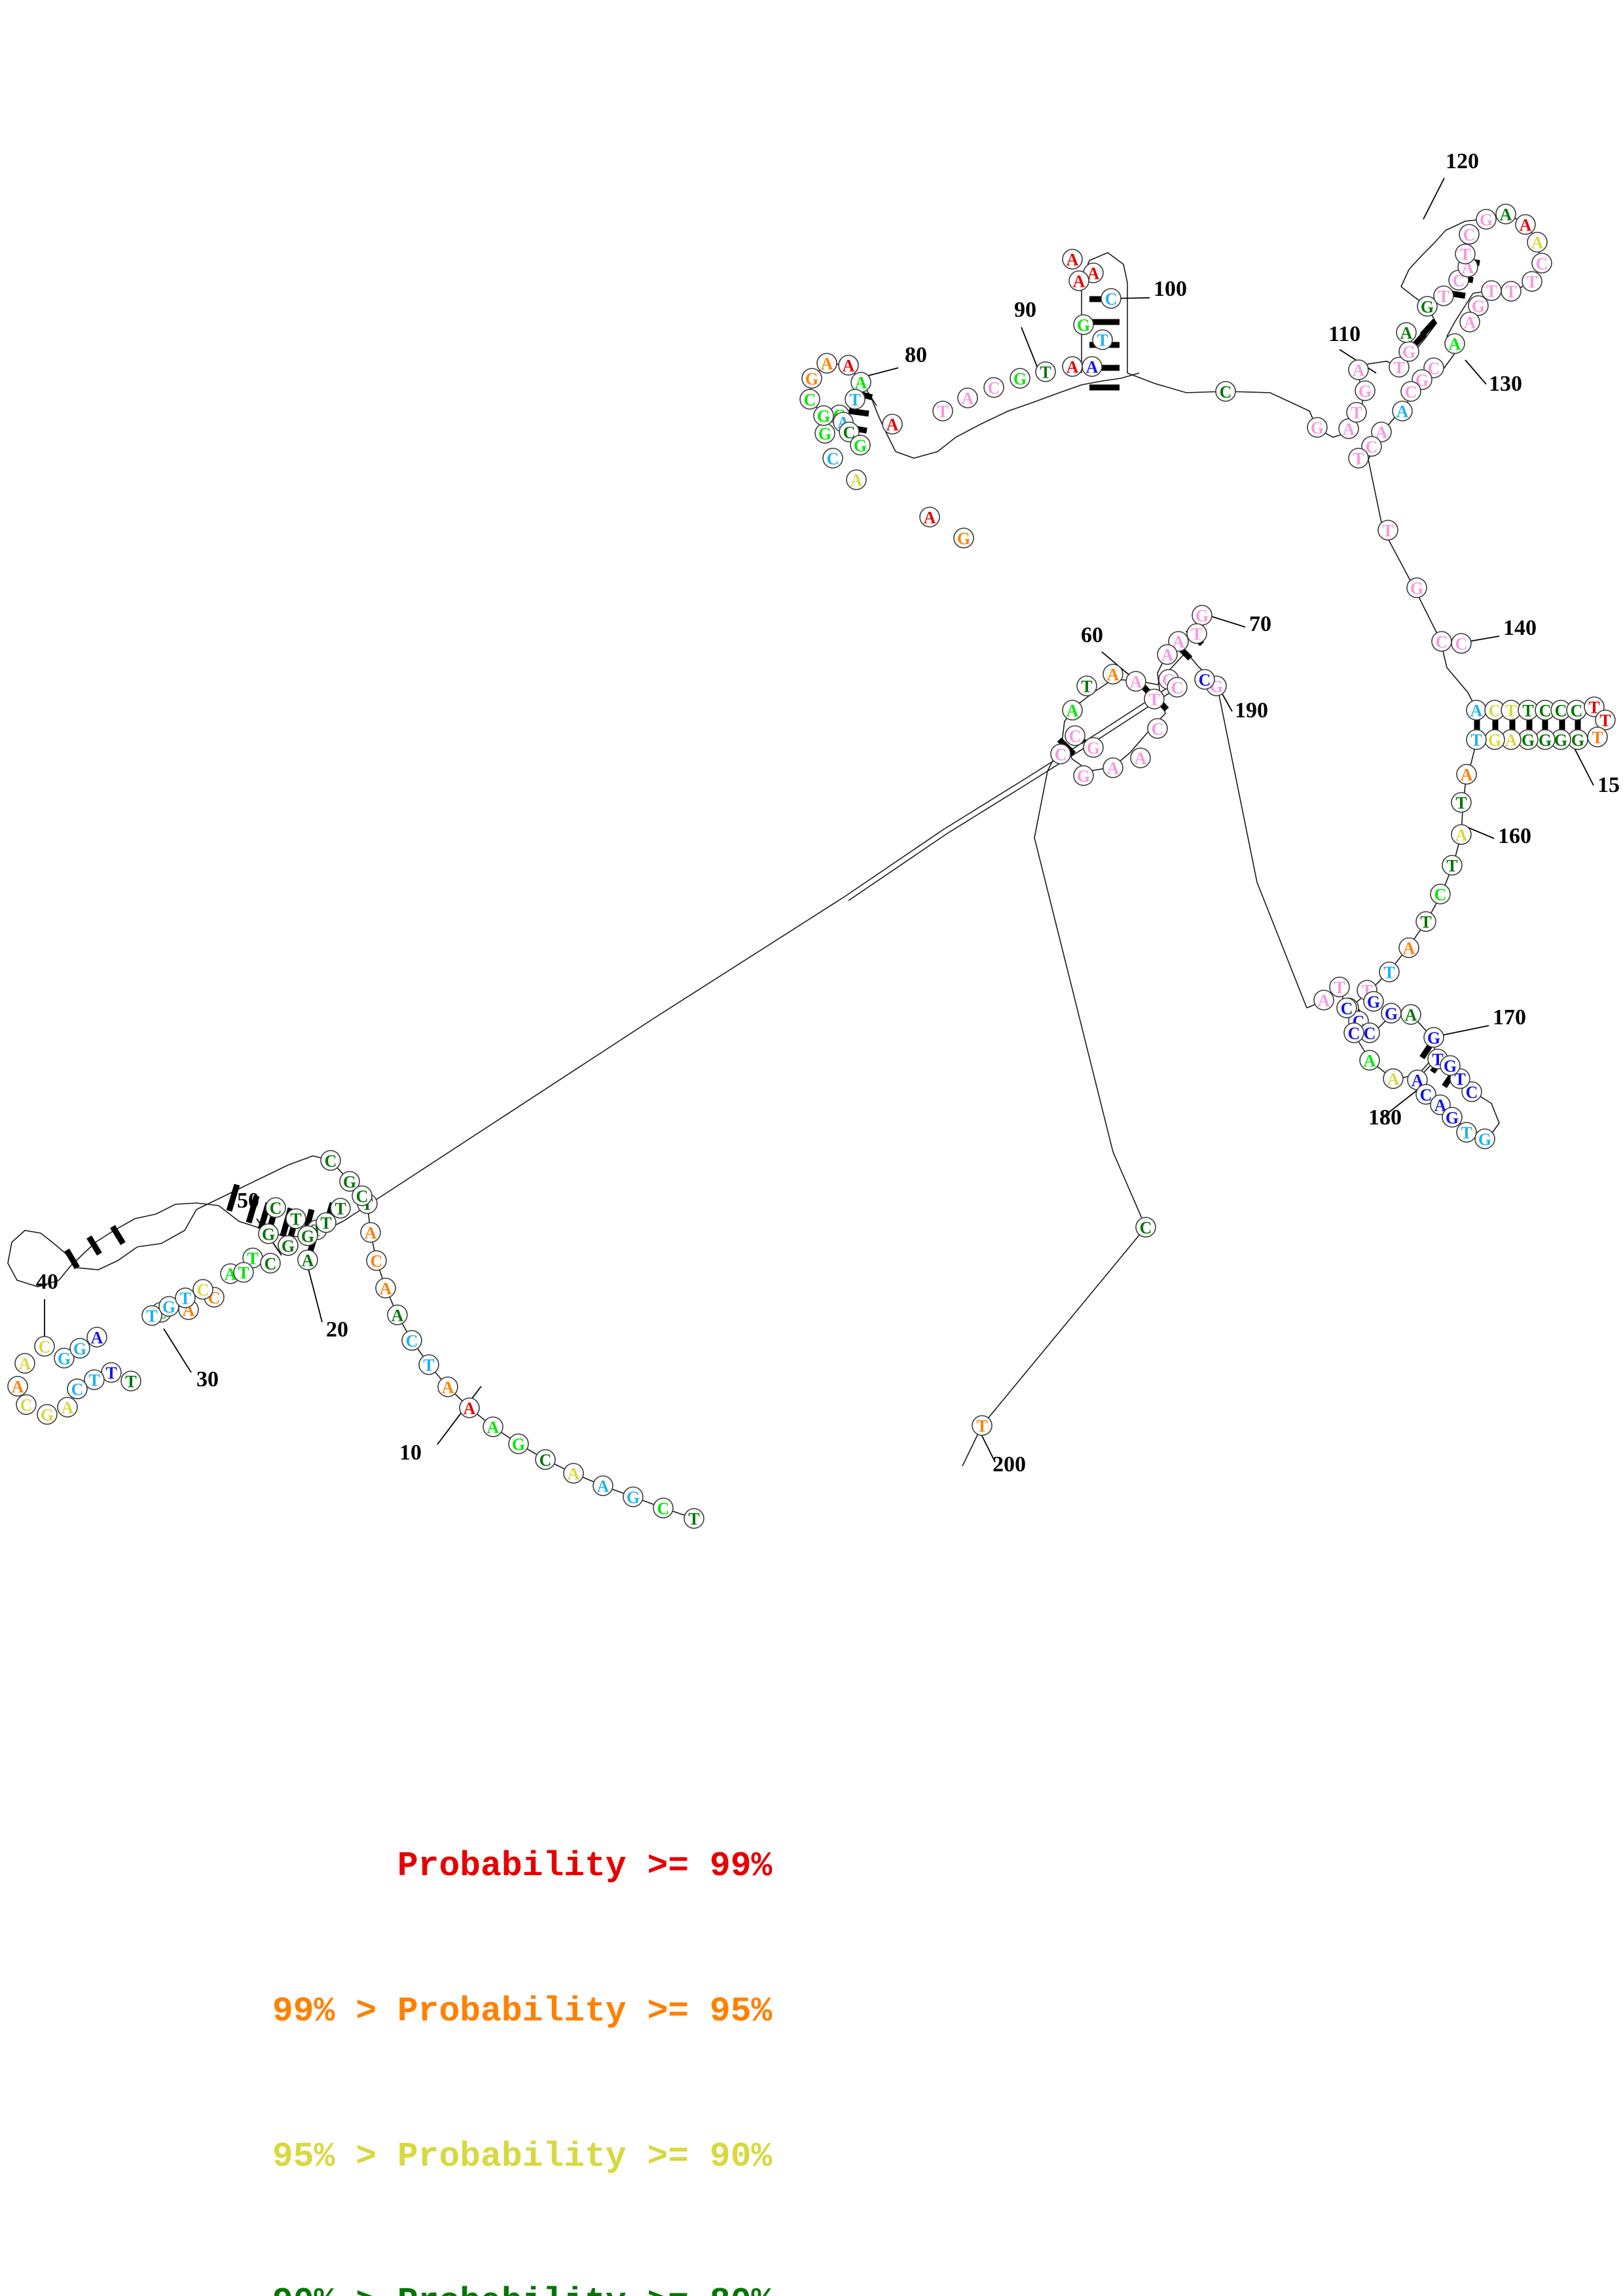 The height and width of the screenshot is (2296, 1623). I want to click on nucleotide-187: C, so click(1346, 1007).